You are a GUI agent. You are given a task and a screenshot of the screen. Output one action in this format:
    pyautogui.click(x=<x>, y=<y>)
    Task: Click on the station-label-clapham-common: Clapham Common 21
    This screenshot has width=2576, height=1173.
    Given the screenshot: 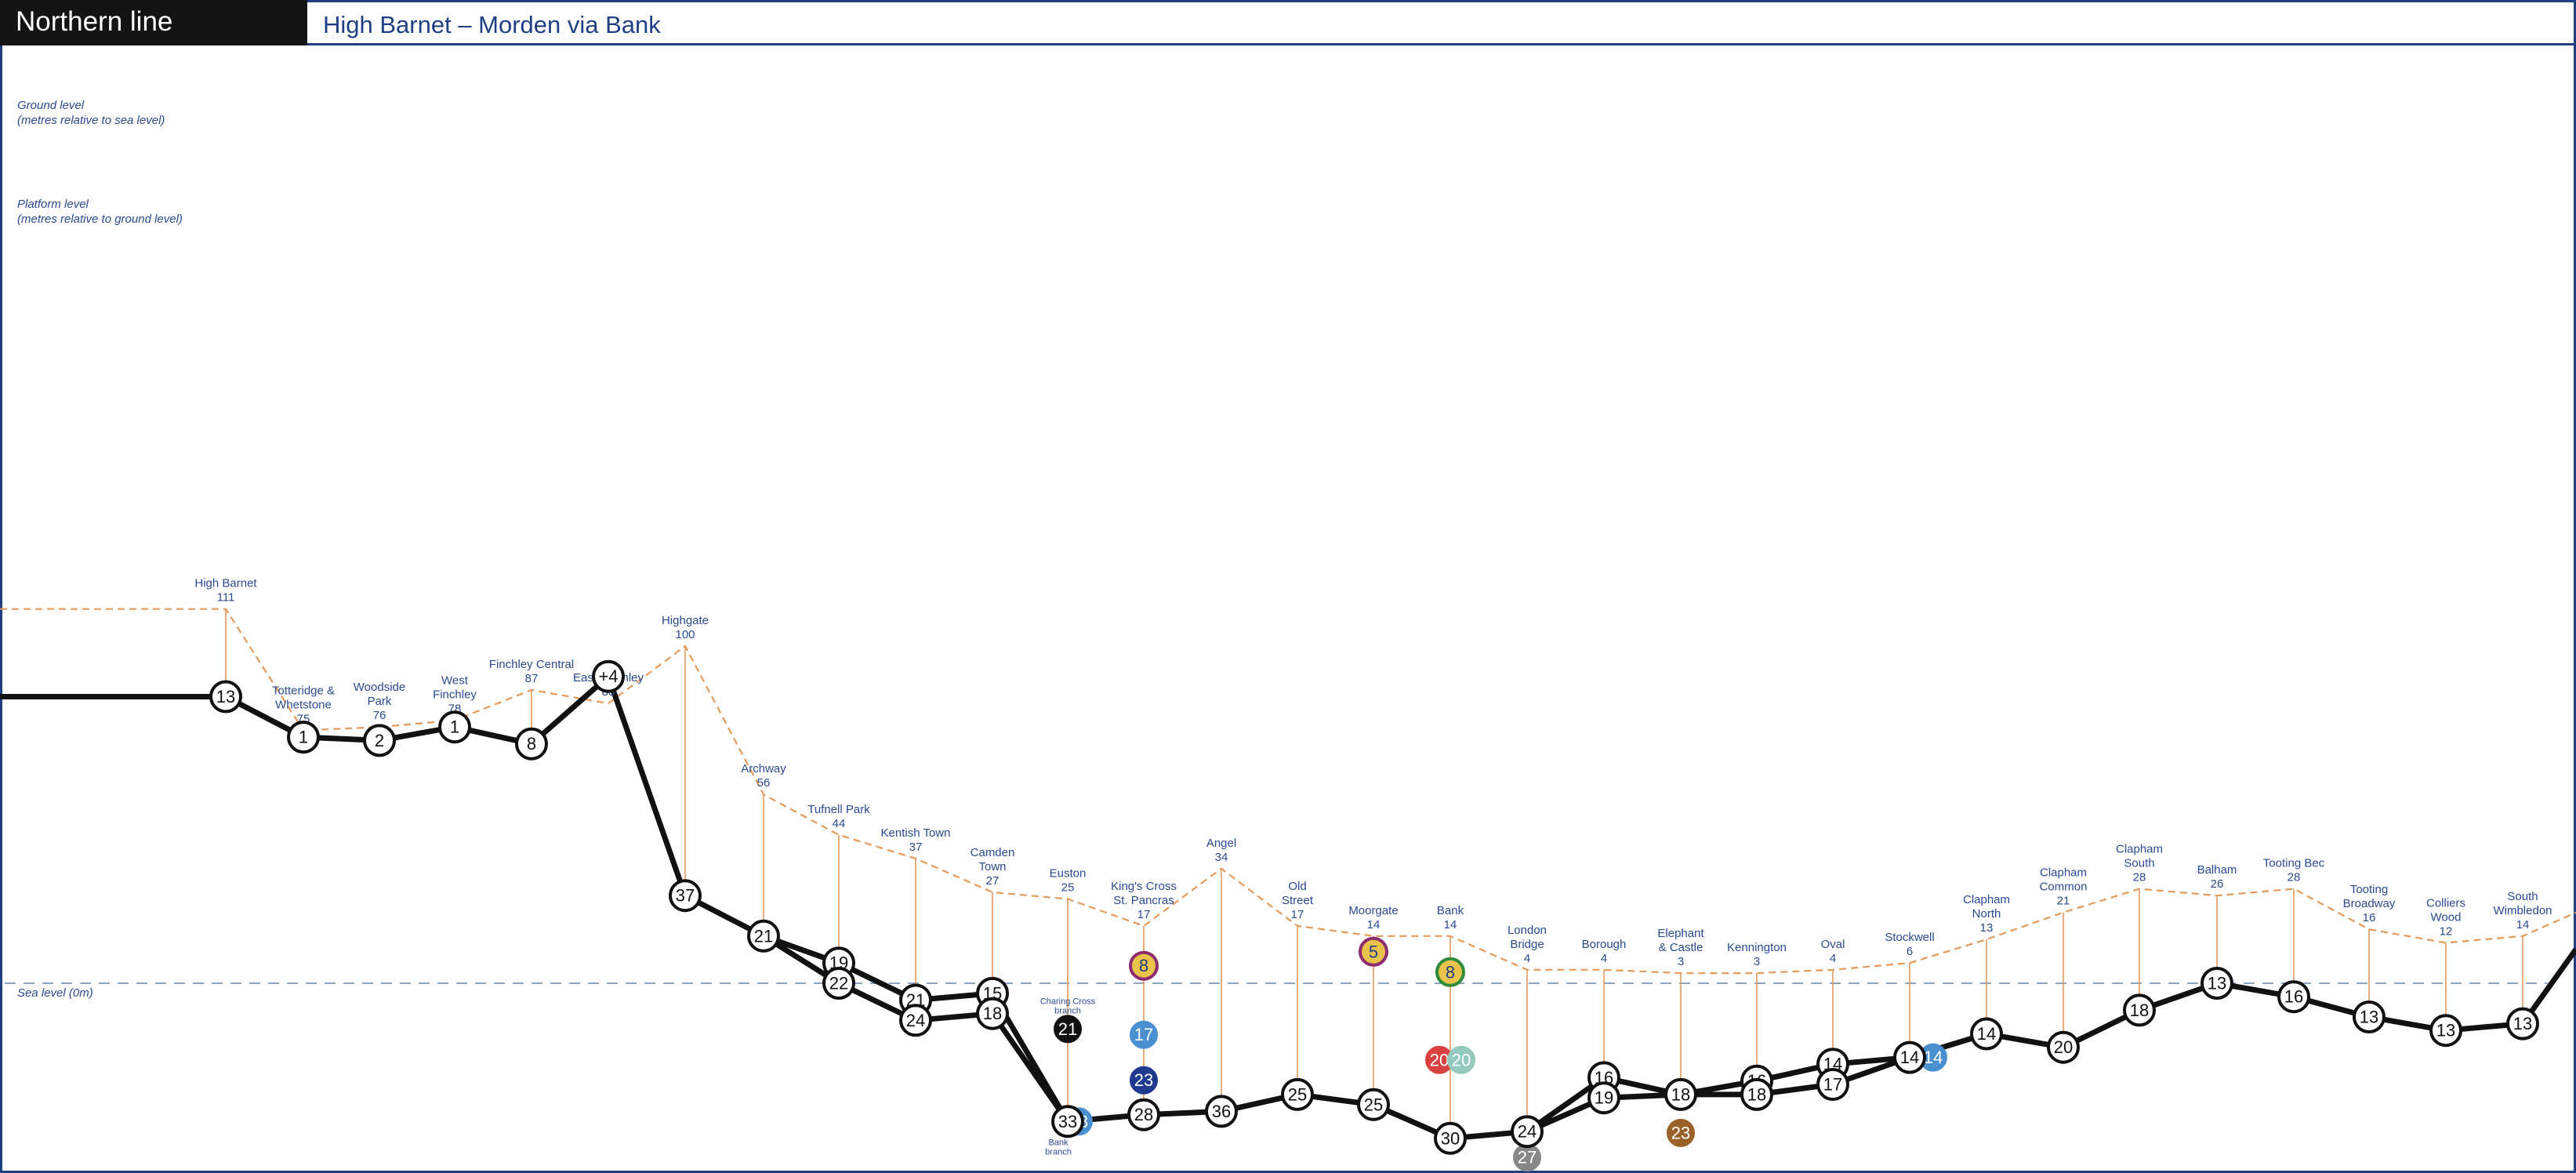 What is the action you would take?
    pyautogui.click(x=2064, y=887)
    